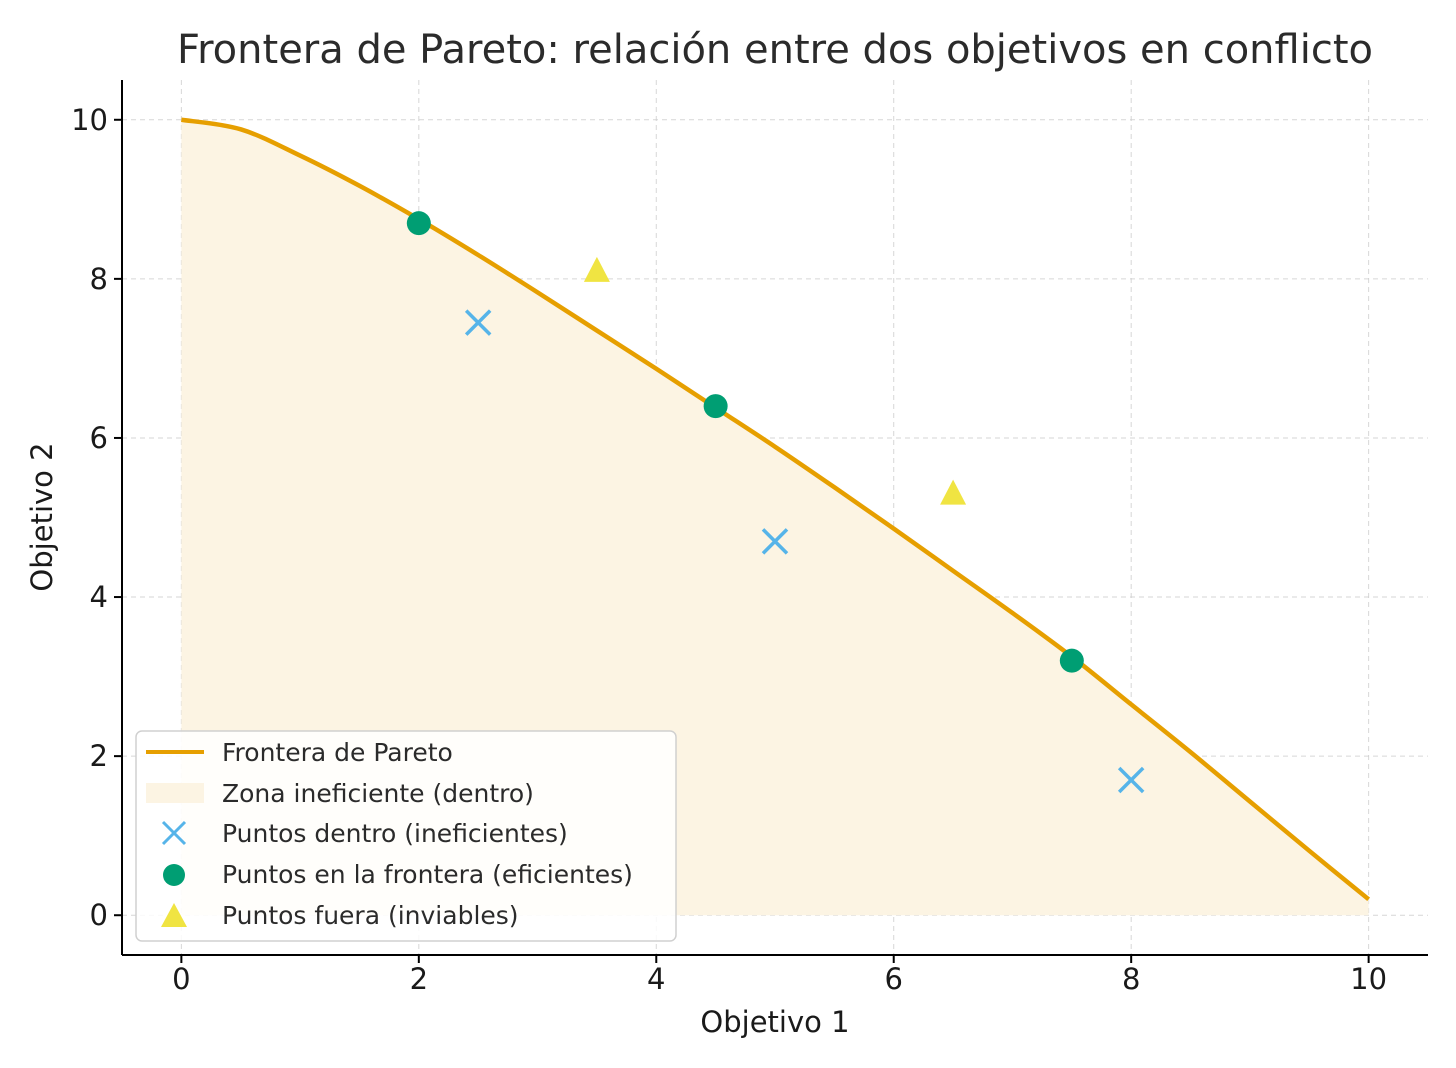 Image resolution: width=1456 pixels, height=1068 pixels. I want to click on legend-label-zone: Zona ineficiente (dentro), so click(378, 793).